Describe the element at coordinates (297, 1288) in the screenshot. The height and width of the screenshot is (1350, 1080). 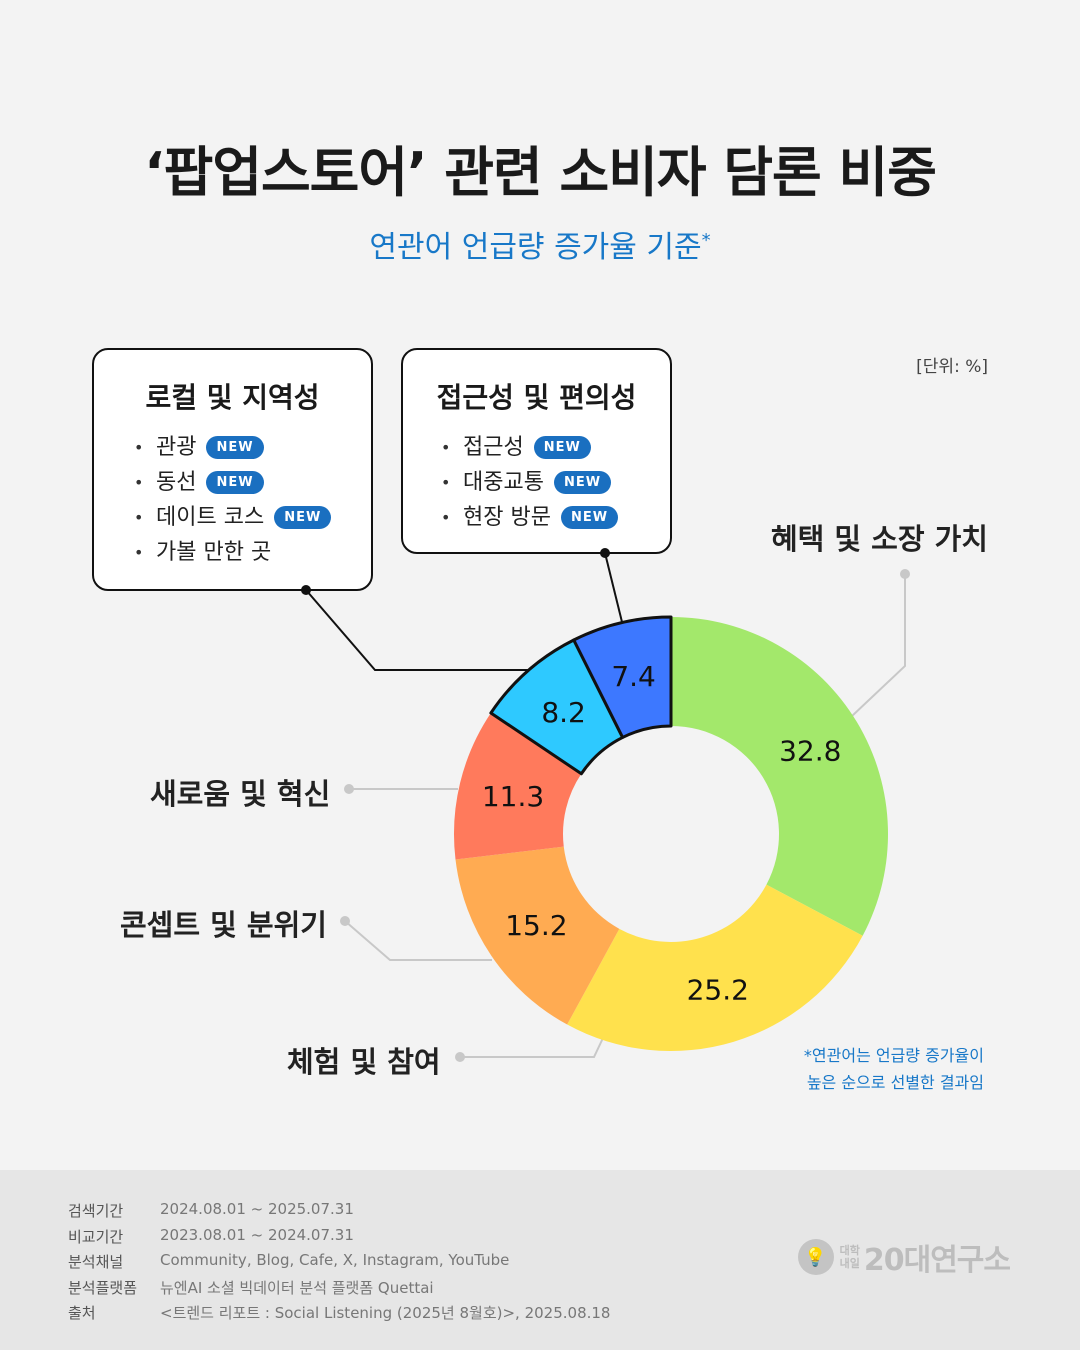
I see `meta-value: 뉴엔AI 소셜 빅데이터 분석 플랫폼 Quettai` at that location.